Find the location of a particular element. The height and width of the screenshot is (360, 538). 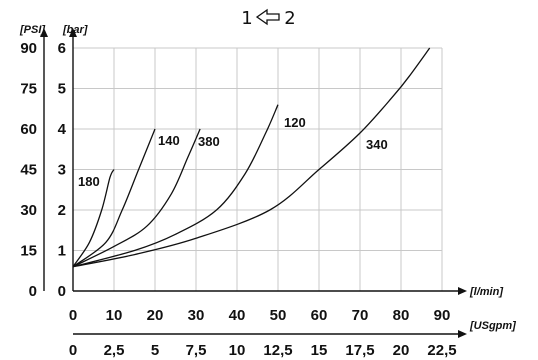

y-tick-label-bar: 6 is located at coordinates (62, 48).